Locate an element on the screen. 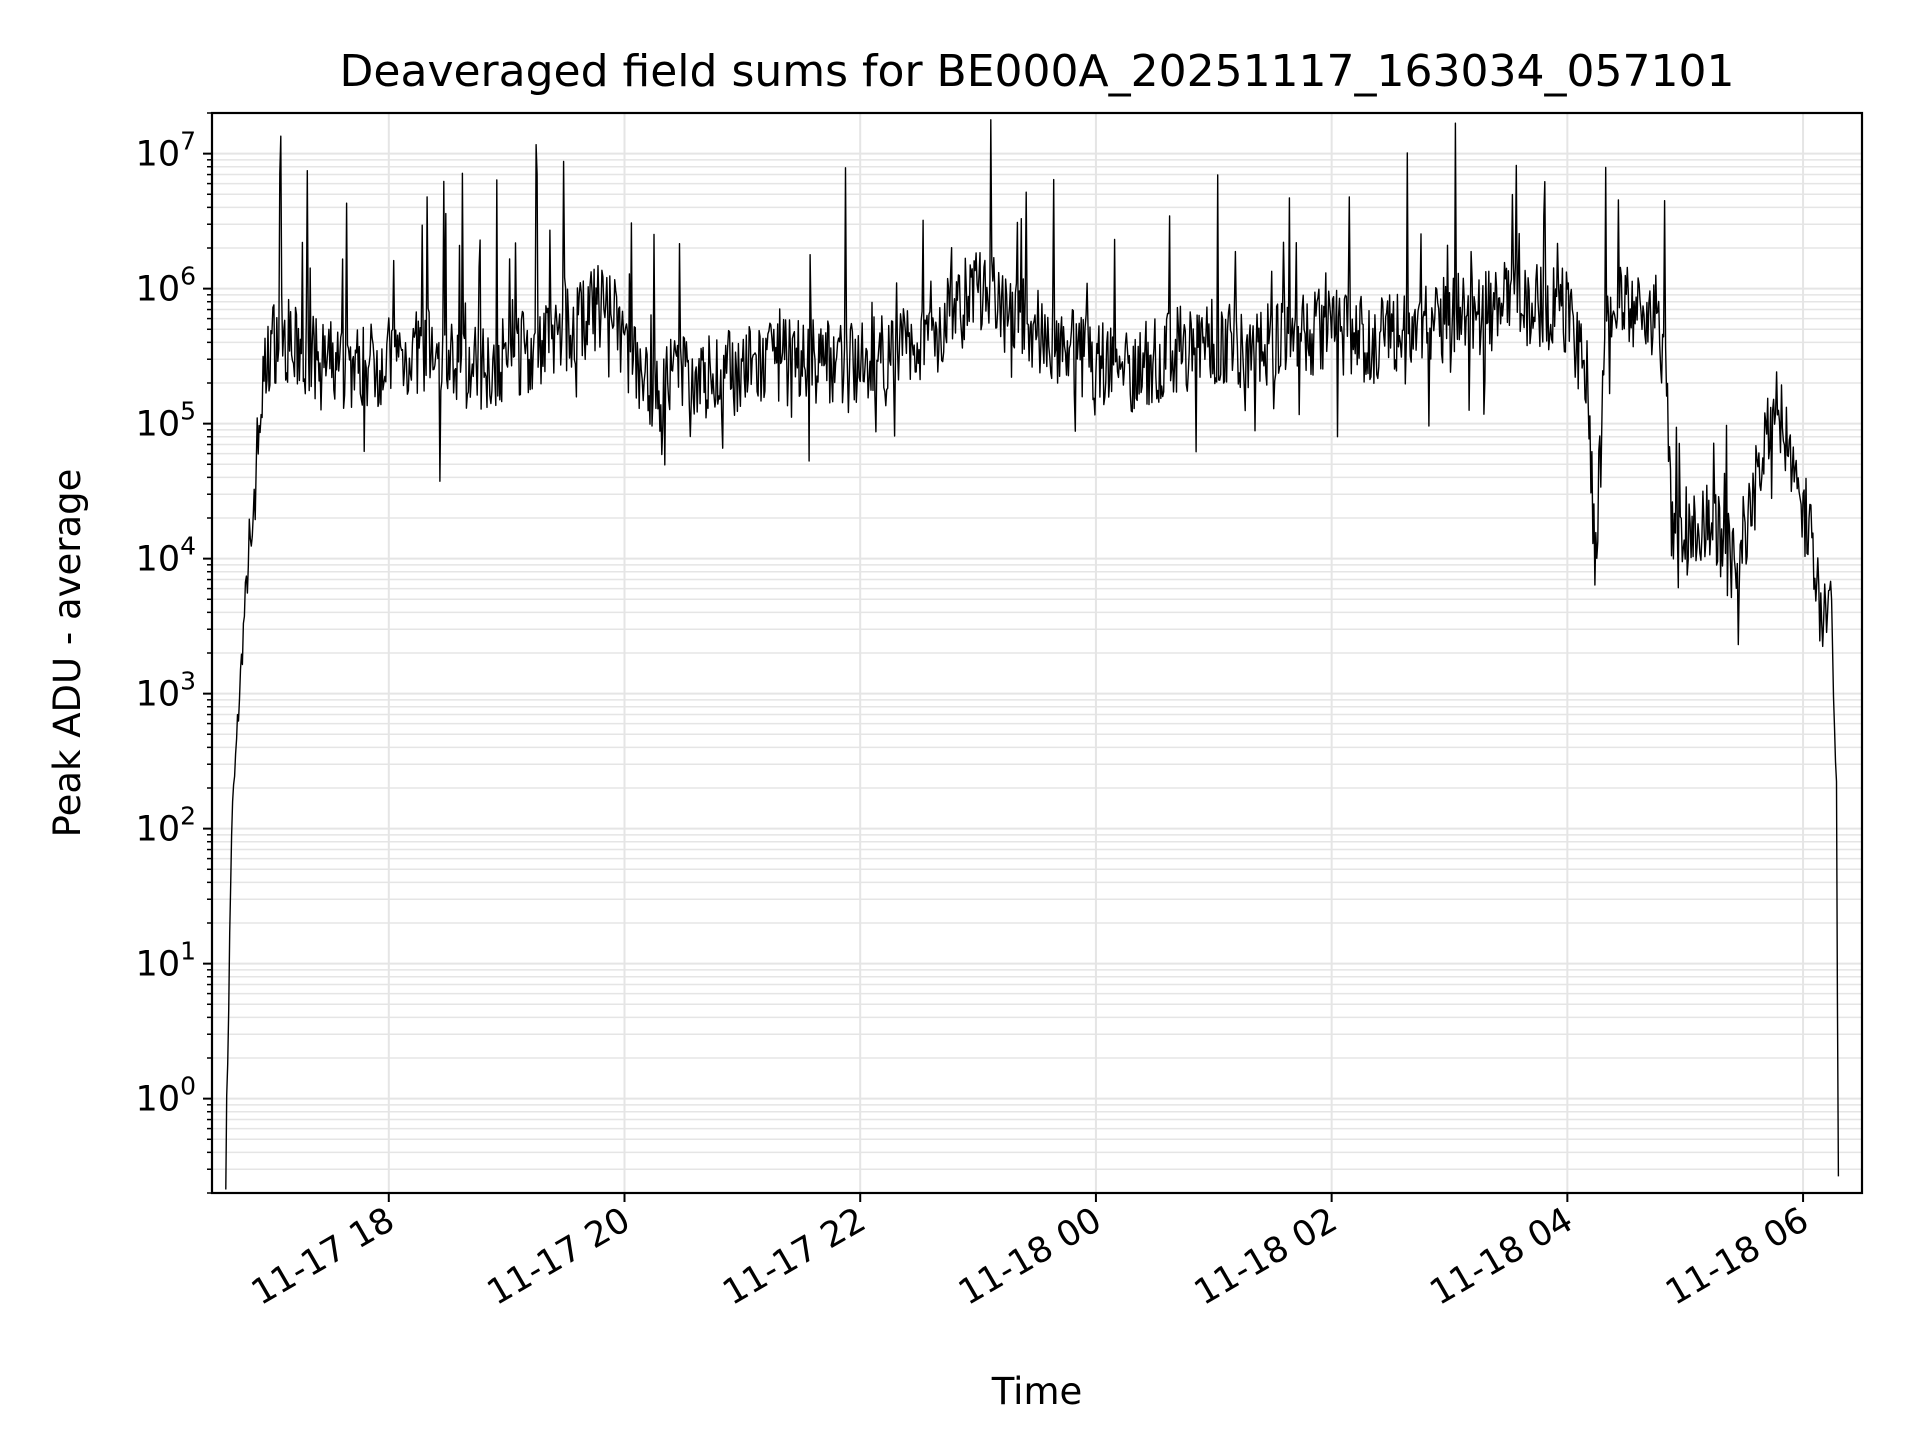 The height and width of the screenshot is (1440, 1920). y-tick-label: 10⁵ is located at coordinates (166, 421).